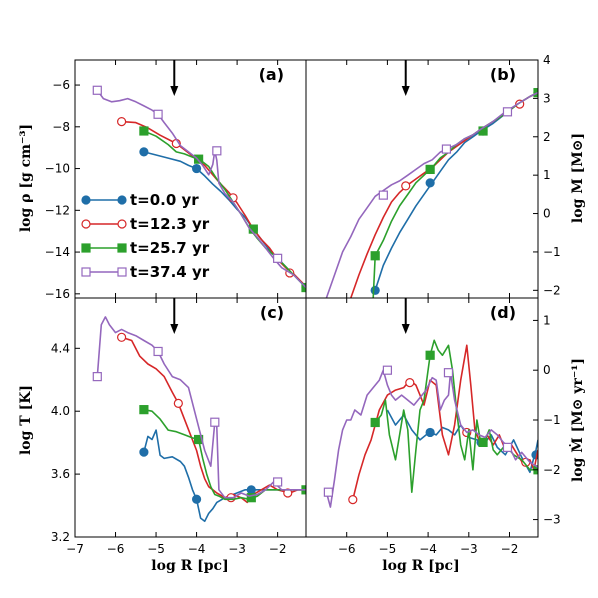  Describe the element at coordinates (26, 178) in the screenshot. I see `y-axis-label-a: log ρ [g cm⁻³]` at that location.